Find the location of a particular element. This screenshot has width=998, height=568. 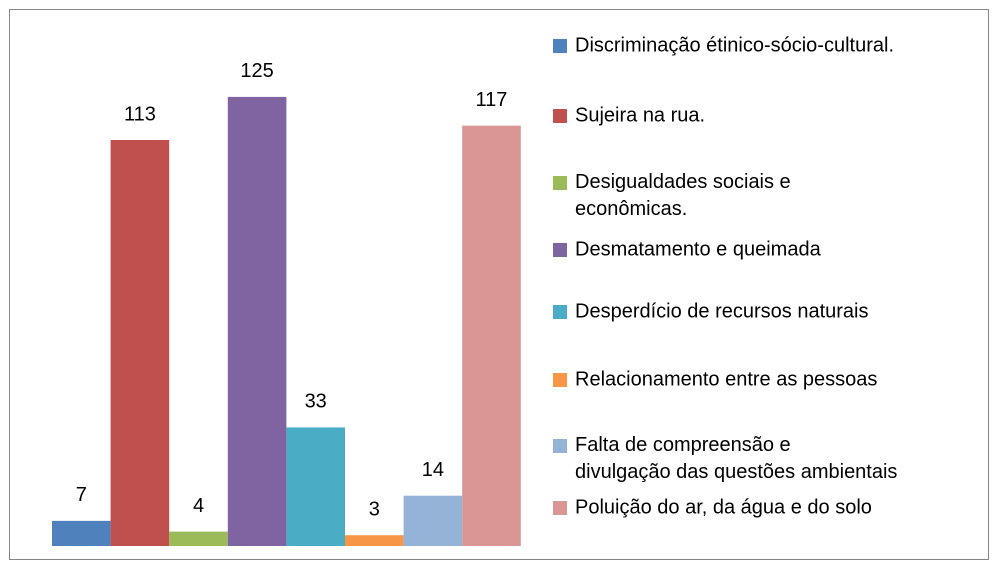

data-label: 7 is located at coordinates (81, 495).